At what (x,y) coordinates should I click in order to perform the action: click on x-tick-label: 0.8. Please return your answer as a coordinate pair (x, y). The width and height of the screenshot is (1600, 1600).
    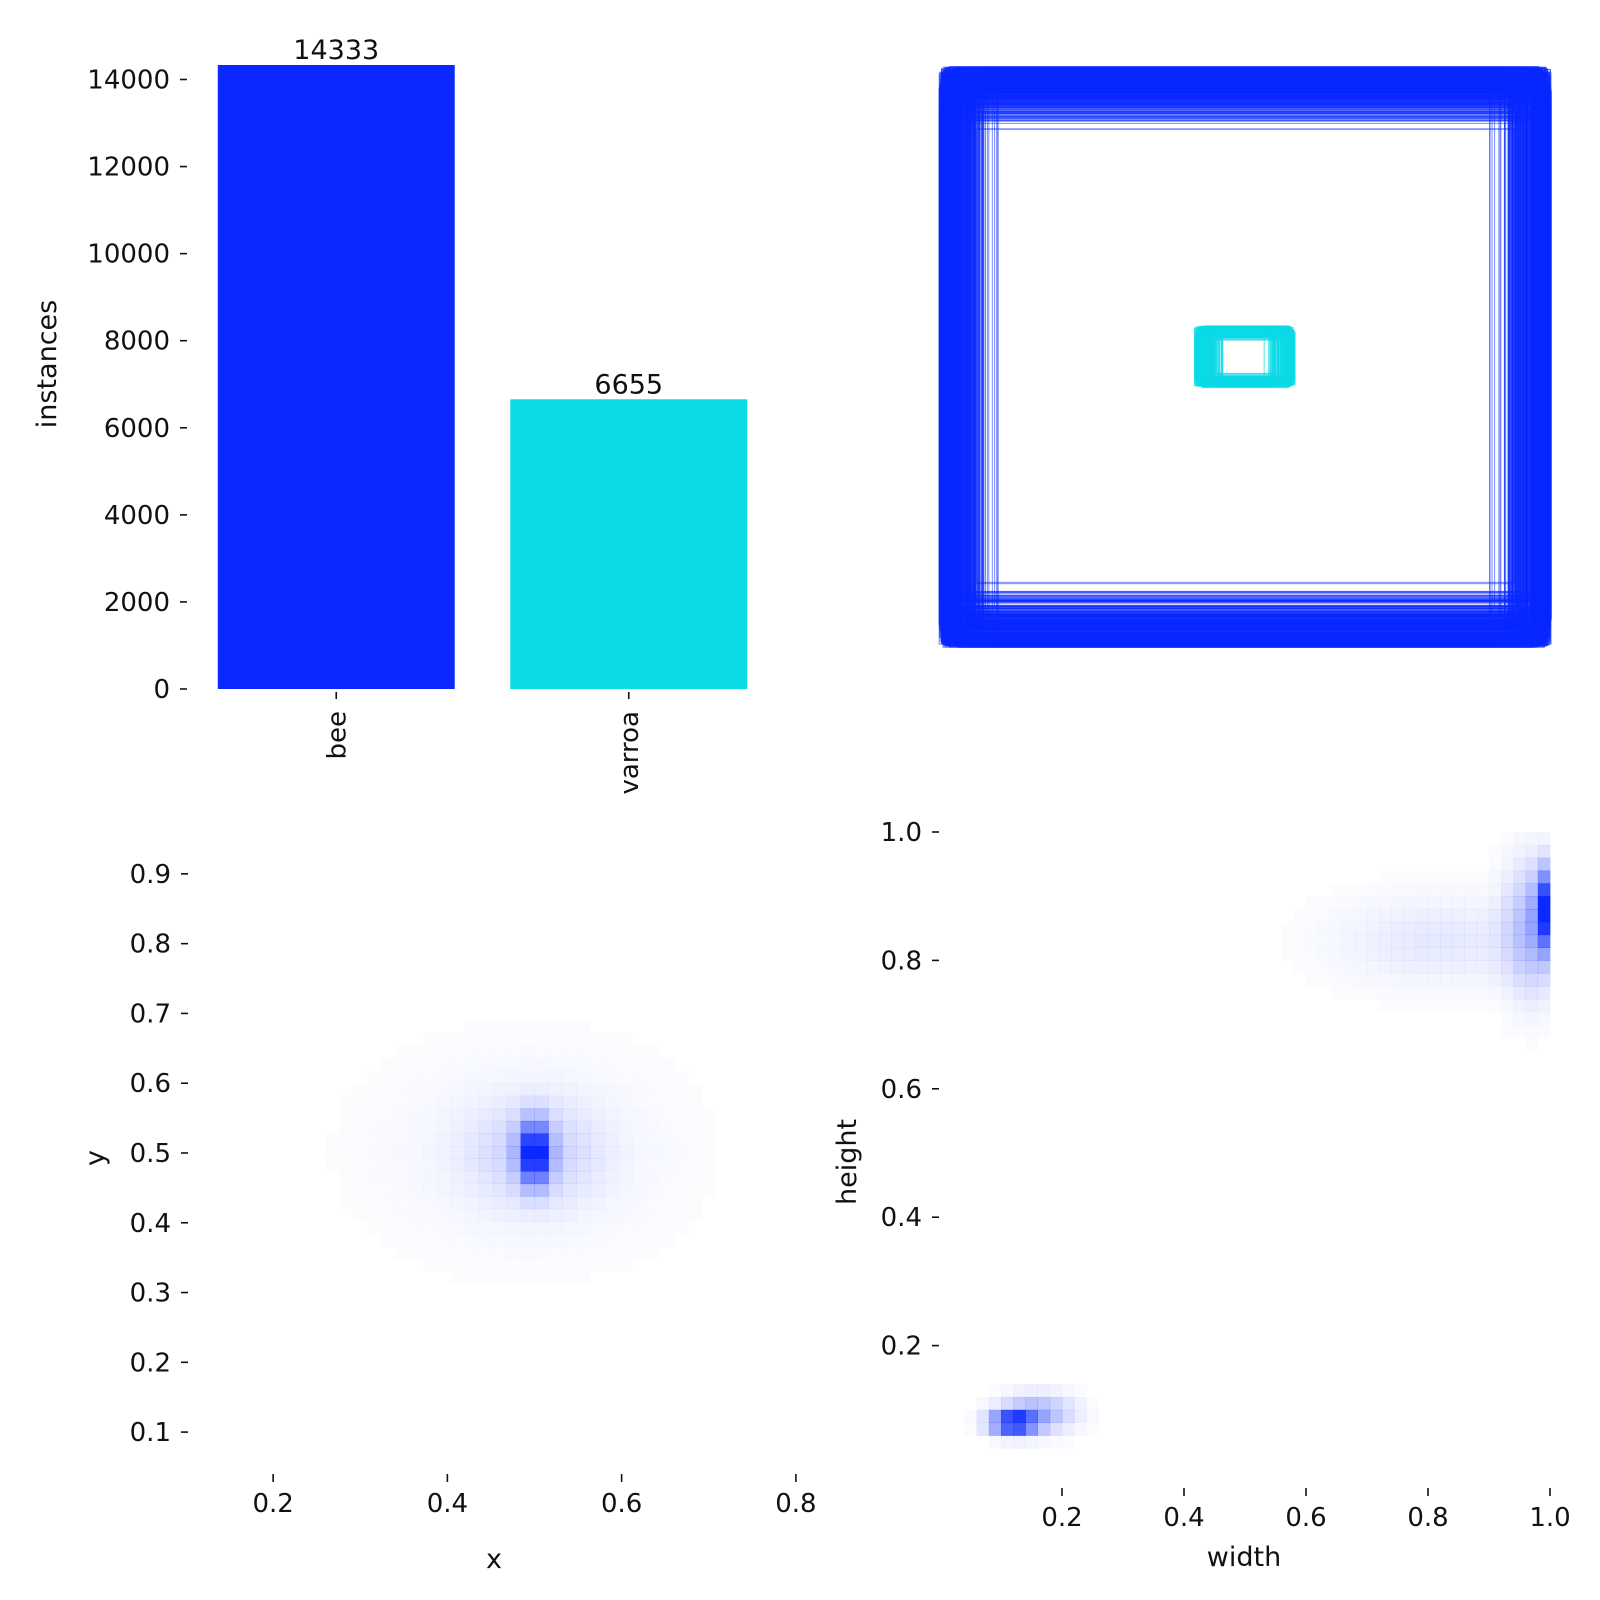
    Looking at the image, I should click on (1427, 1518).